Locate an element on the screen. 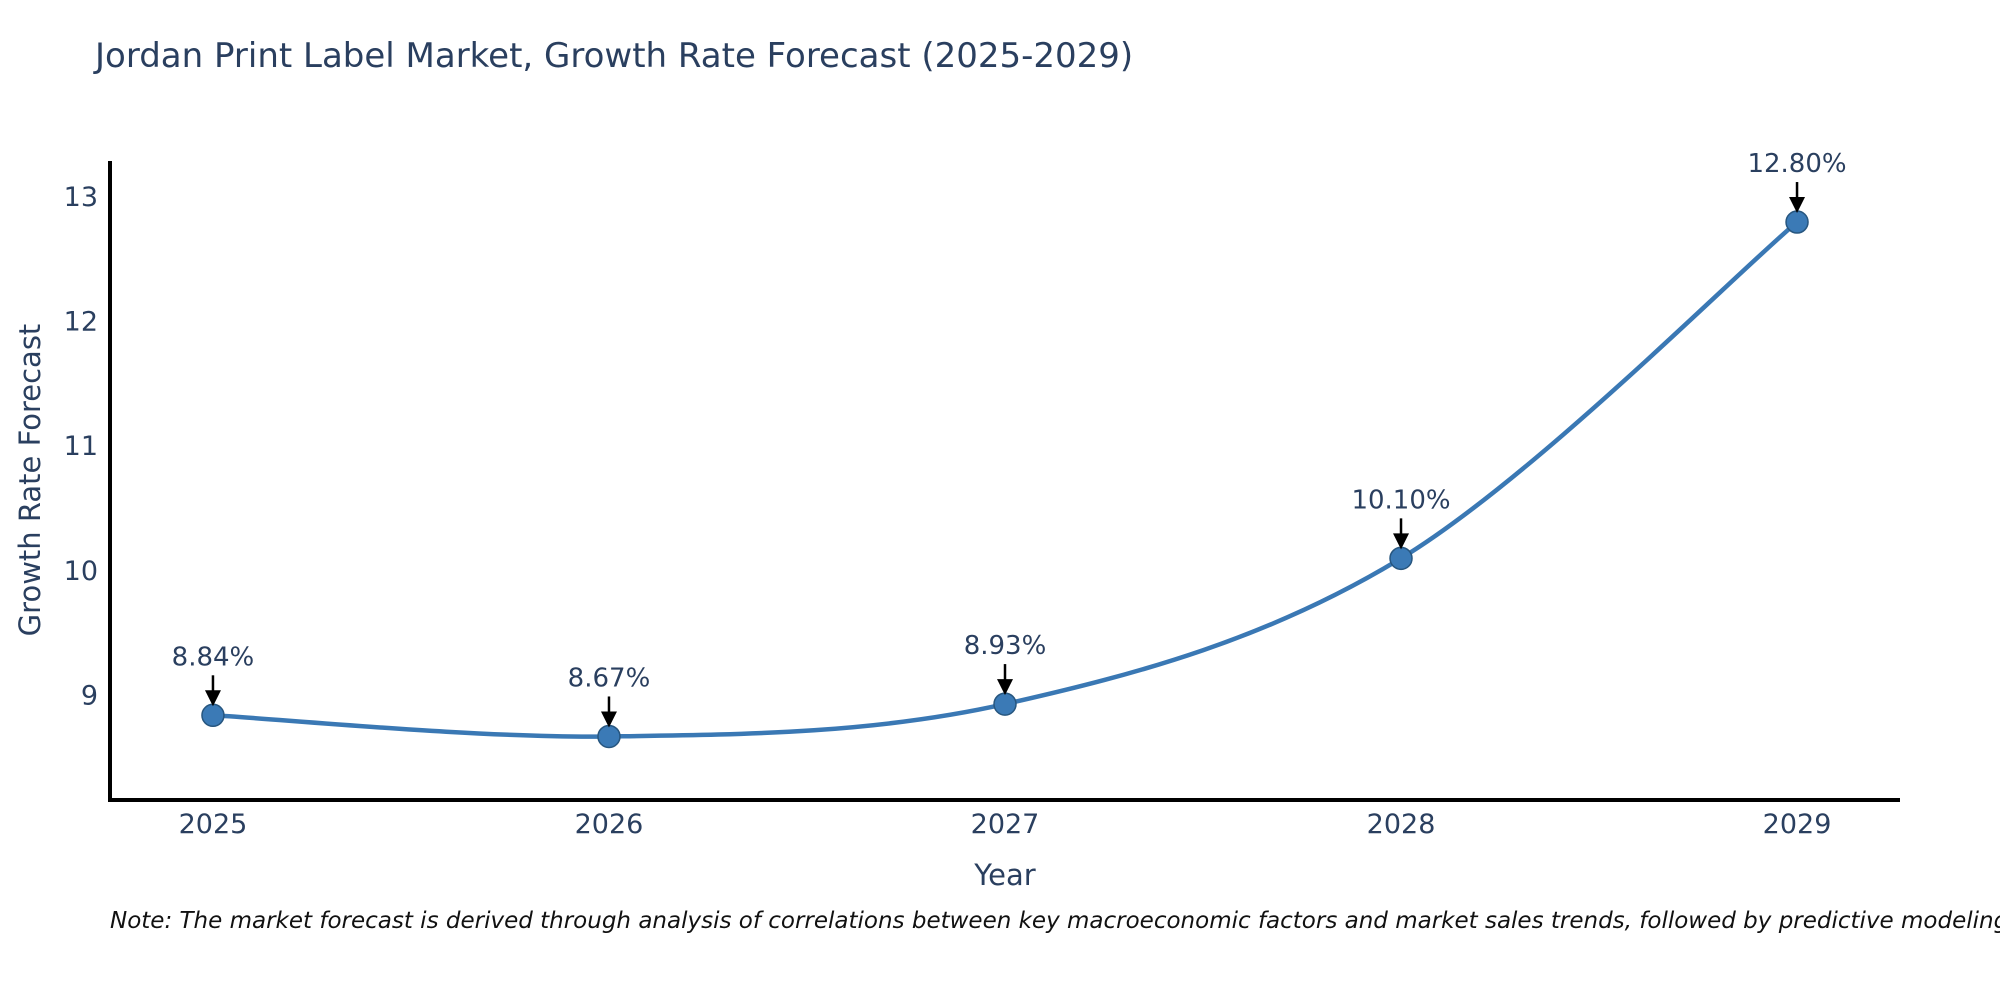  annotation-label: 12.80% is located at coordinates (1796, 164).